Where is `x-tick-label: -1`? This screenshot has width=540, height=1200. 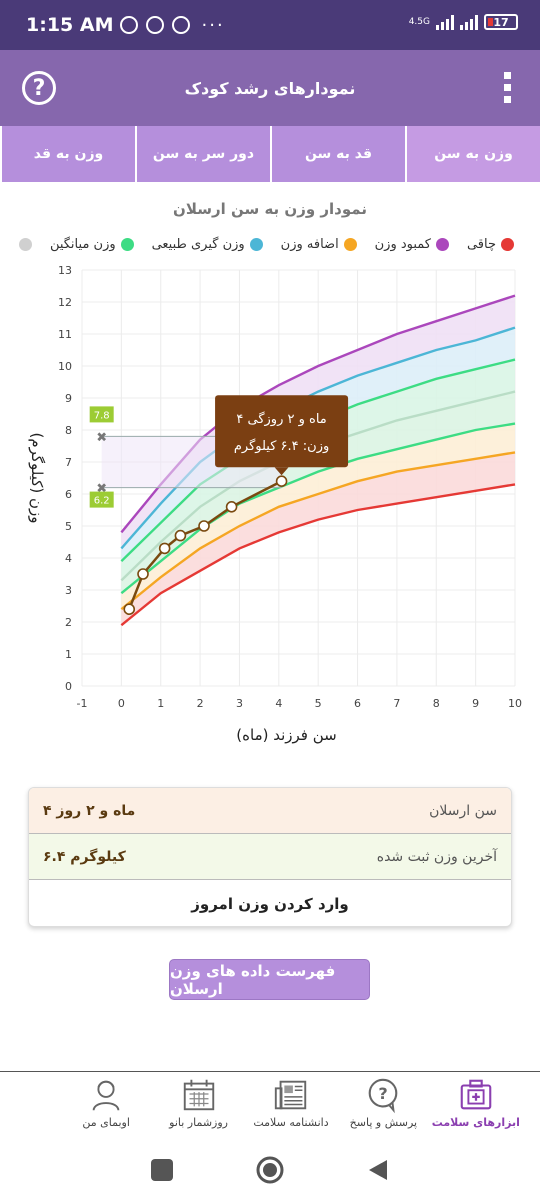 x-tick-label: -1 is located at coordinates (82, 703).